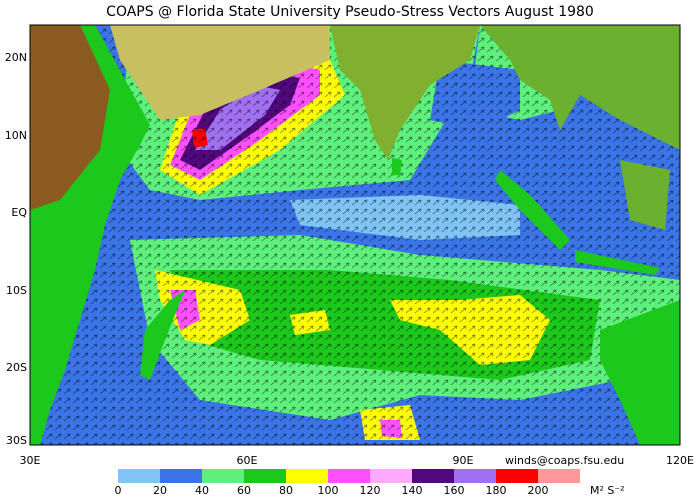  I want to click on lon-label: 120E, so click(680, 460).